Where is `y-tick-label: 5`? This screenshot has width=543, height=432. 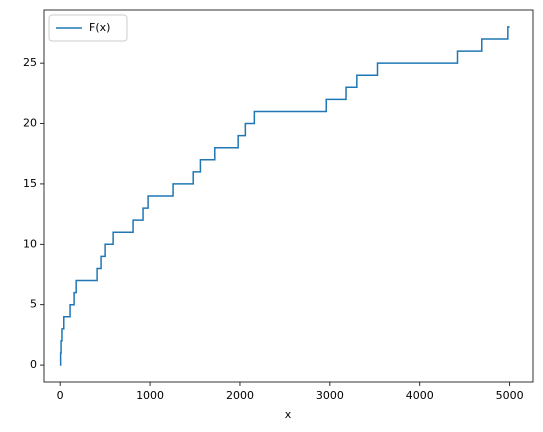
y-tick-label: 5 is located at coordinates (33, 304).